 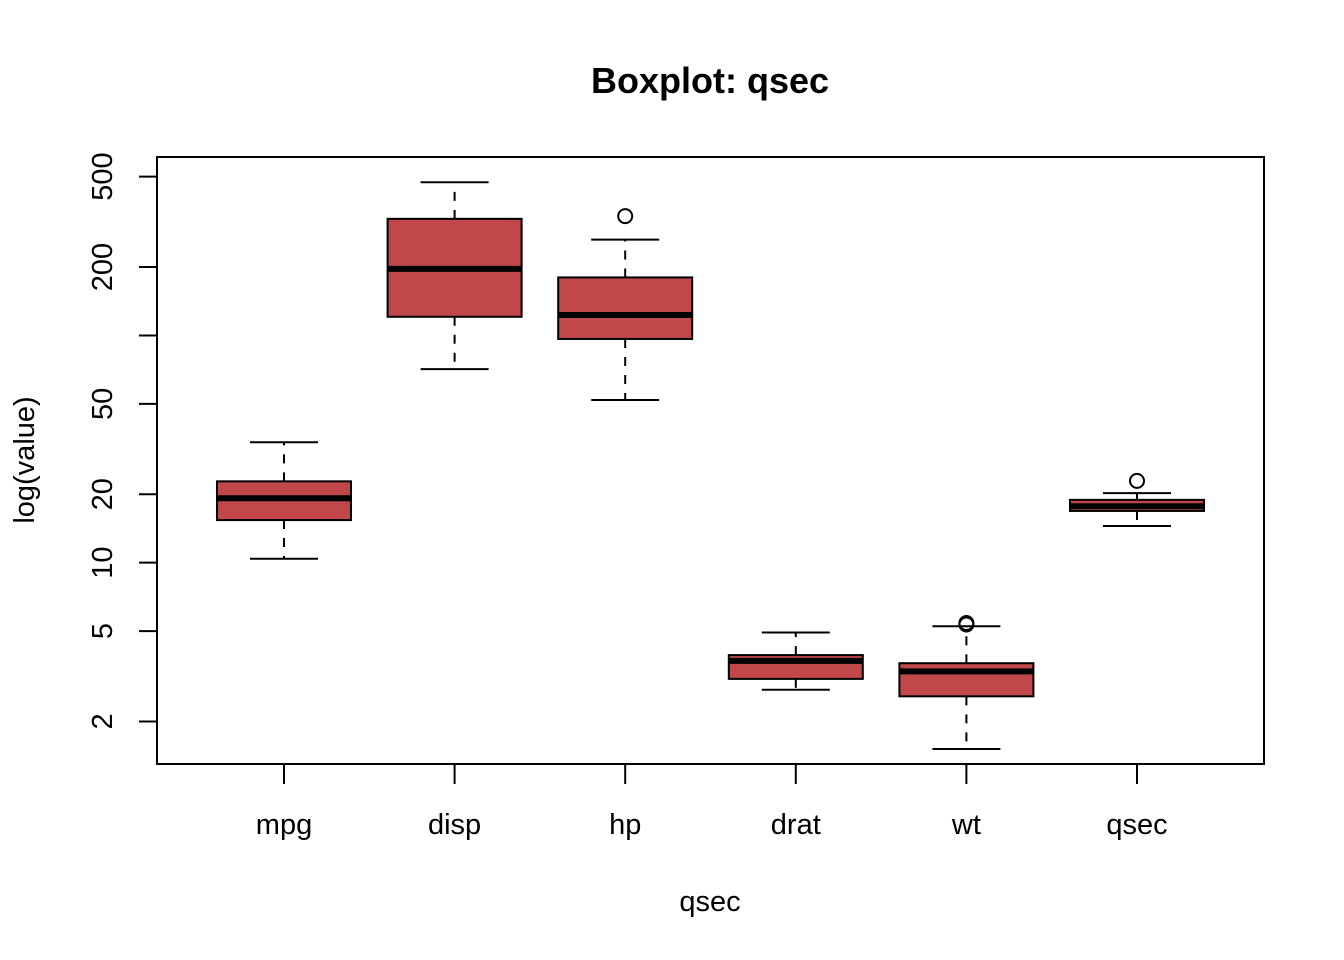 I want to click on box-wt, so click(x=966, y=683).